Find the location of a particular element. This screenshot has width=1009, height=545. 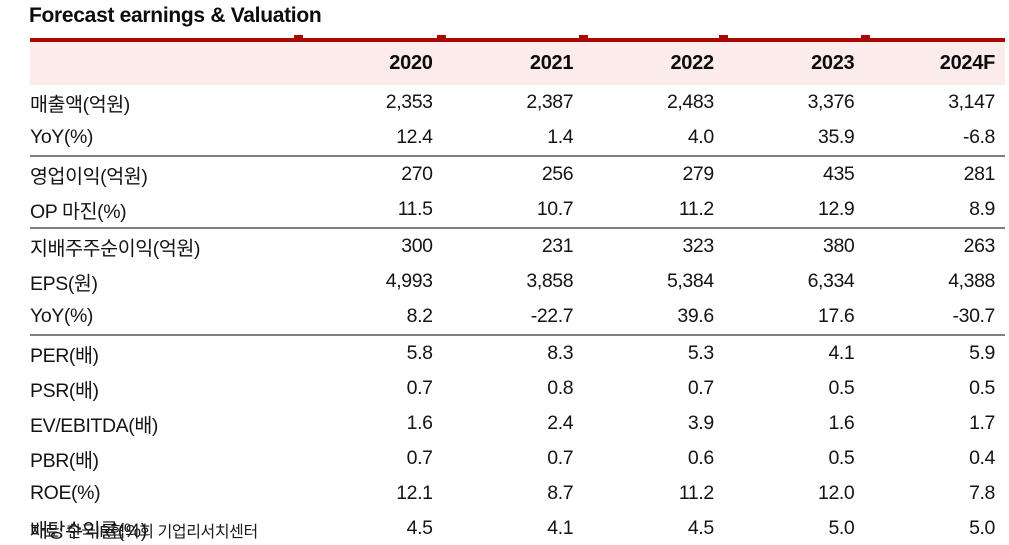

table-cell-value: 11.5 is located at coordinates (372, 210).